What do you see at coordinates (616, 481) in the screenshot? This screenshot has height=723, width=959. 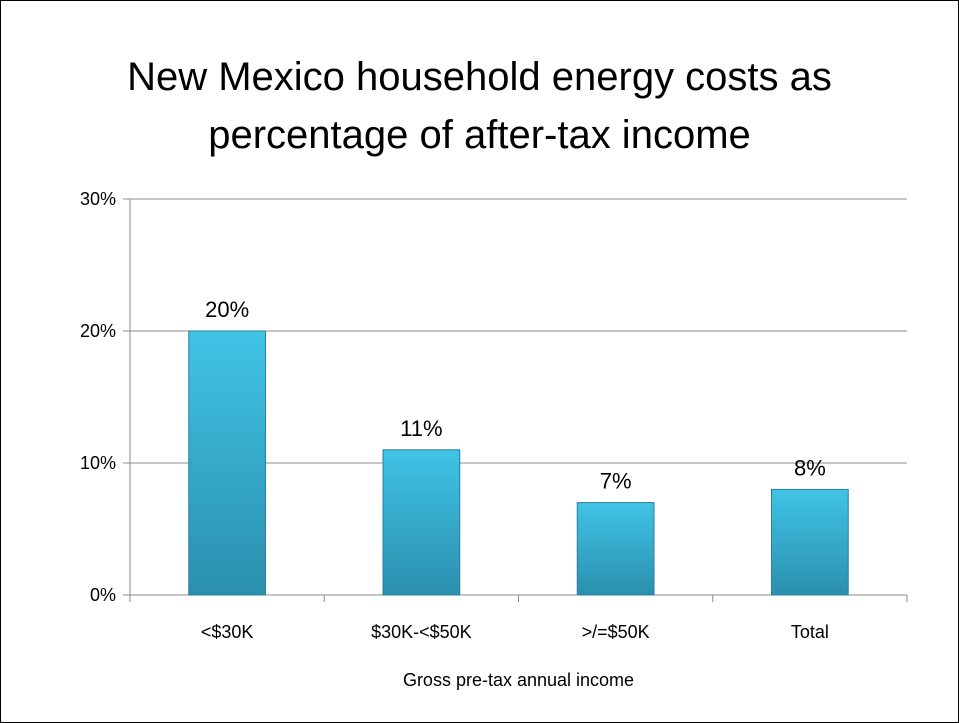 I see `data-label: 7%` at bounding box center [616, 481].